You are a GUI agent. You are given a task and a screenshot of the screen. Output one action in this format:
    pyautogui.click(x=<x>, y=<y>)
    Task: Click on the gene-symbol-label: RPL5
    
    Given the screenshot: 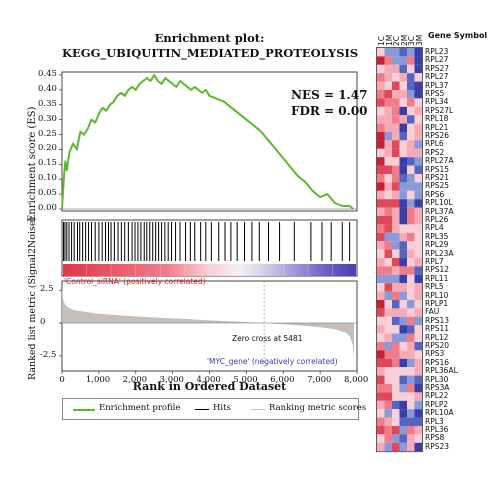 What is the action you would take?
    pyautogui.click(x=434, y=287)
    